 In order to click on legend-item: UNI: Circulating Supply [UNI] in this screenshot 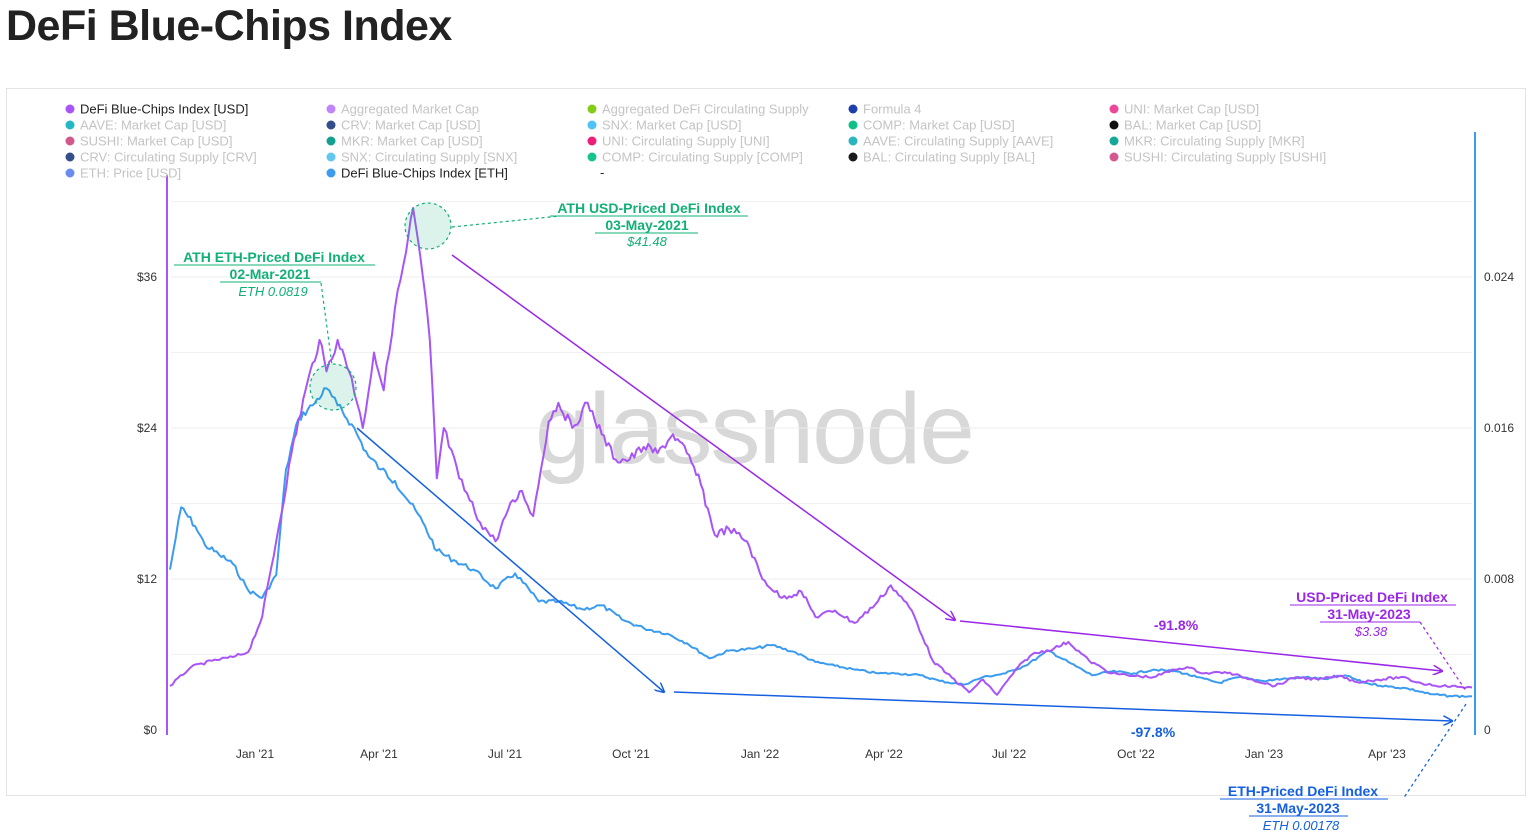, I will do `click(678, 141)`.